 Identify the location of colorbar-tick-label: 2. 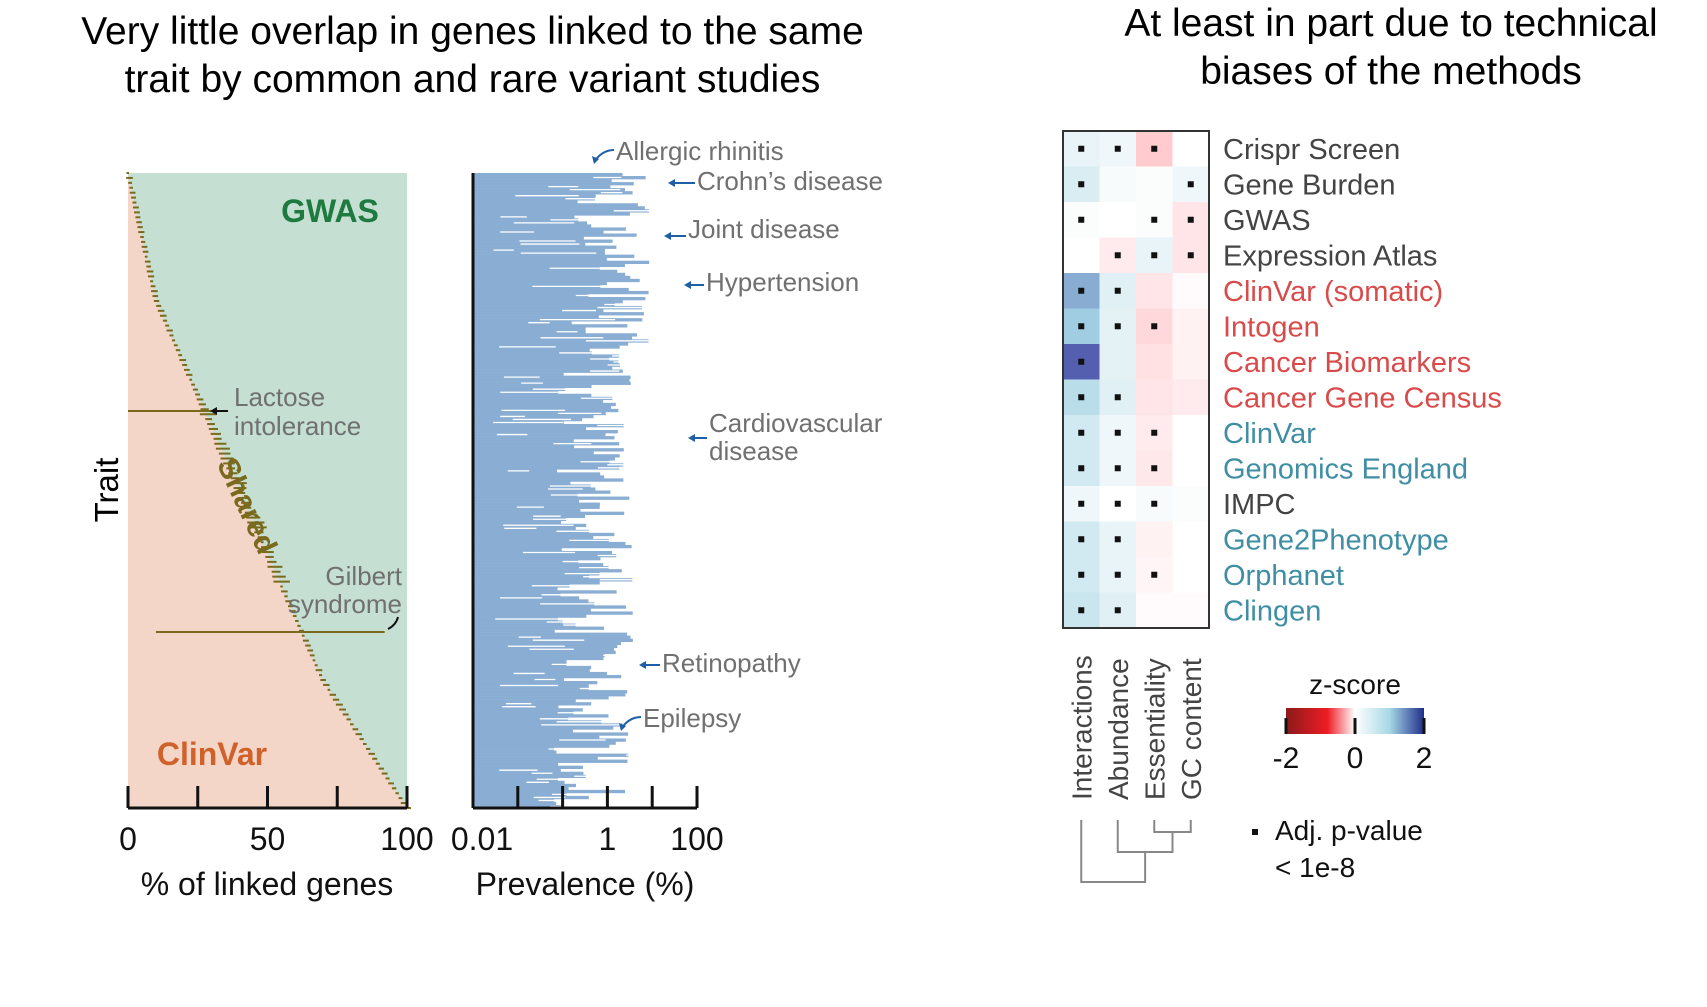
(1424, 758).